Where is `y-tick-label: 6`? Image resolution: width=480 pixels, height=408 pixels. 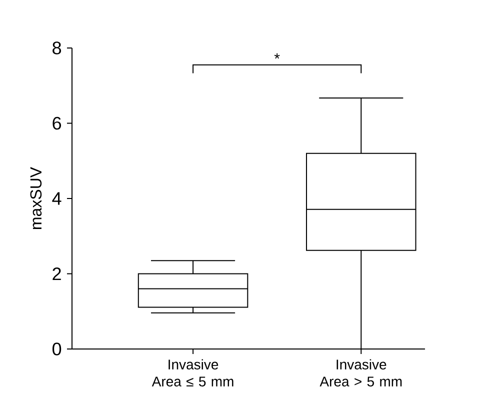 y-tick-label: 6 is located at coordinates (57, 123).